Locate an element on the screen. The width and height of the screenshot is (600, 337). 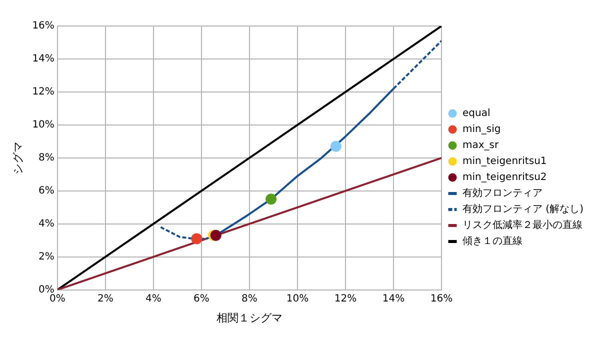
legend-label: 有効フロンティア (解なし) is located at coordinates (523, 209).